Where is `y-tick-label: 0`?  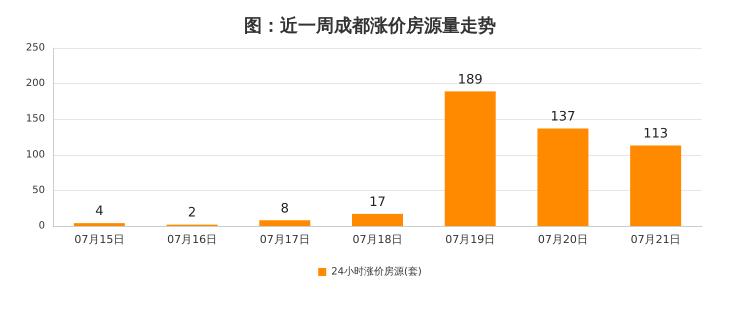 y-tick-label: 0 is located at coordinates (41, 226).